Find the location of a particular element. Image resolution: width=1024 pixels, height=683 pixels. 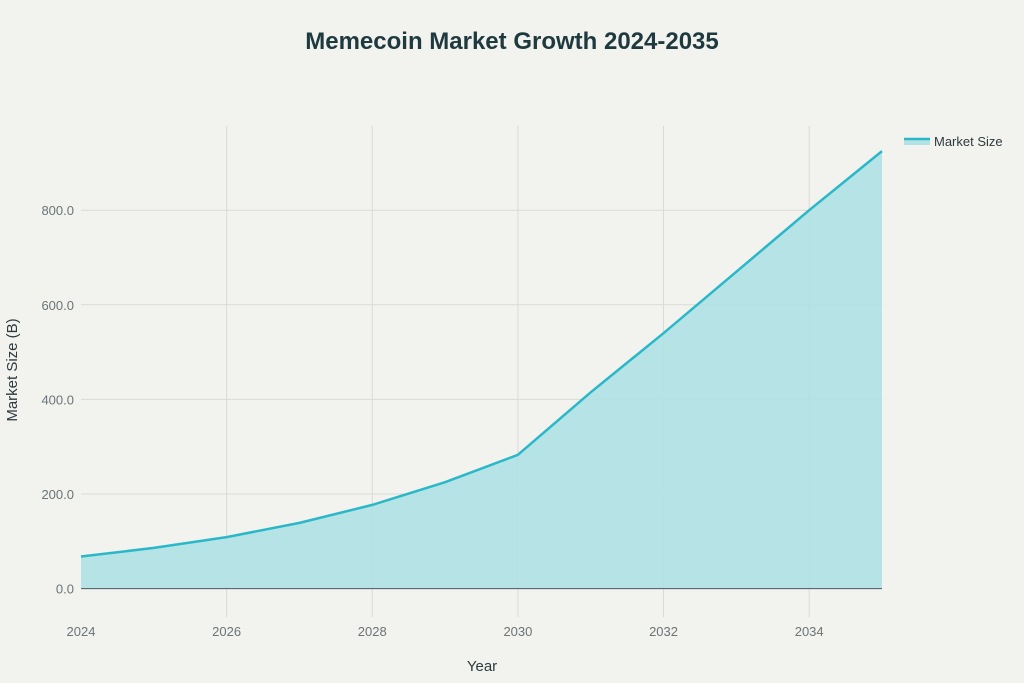

legend-label: Market Size is located at coordinates (968, 141).